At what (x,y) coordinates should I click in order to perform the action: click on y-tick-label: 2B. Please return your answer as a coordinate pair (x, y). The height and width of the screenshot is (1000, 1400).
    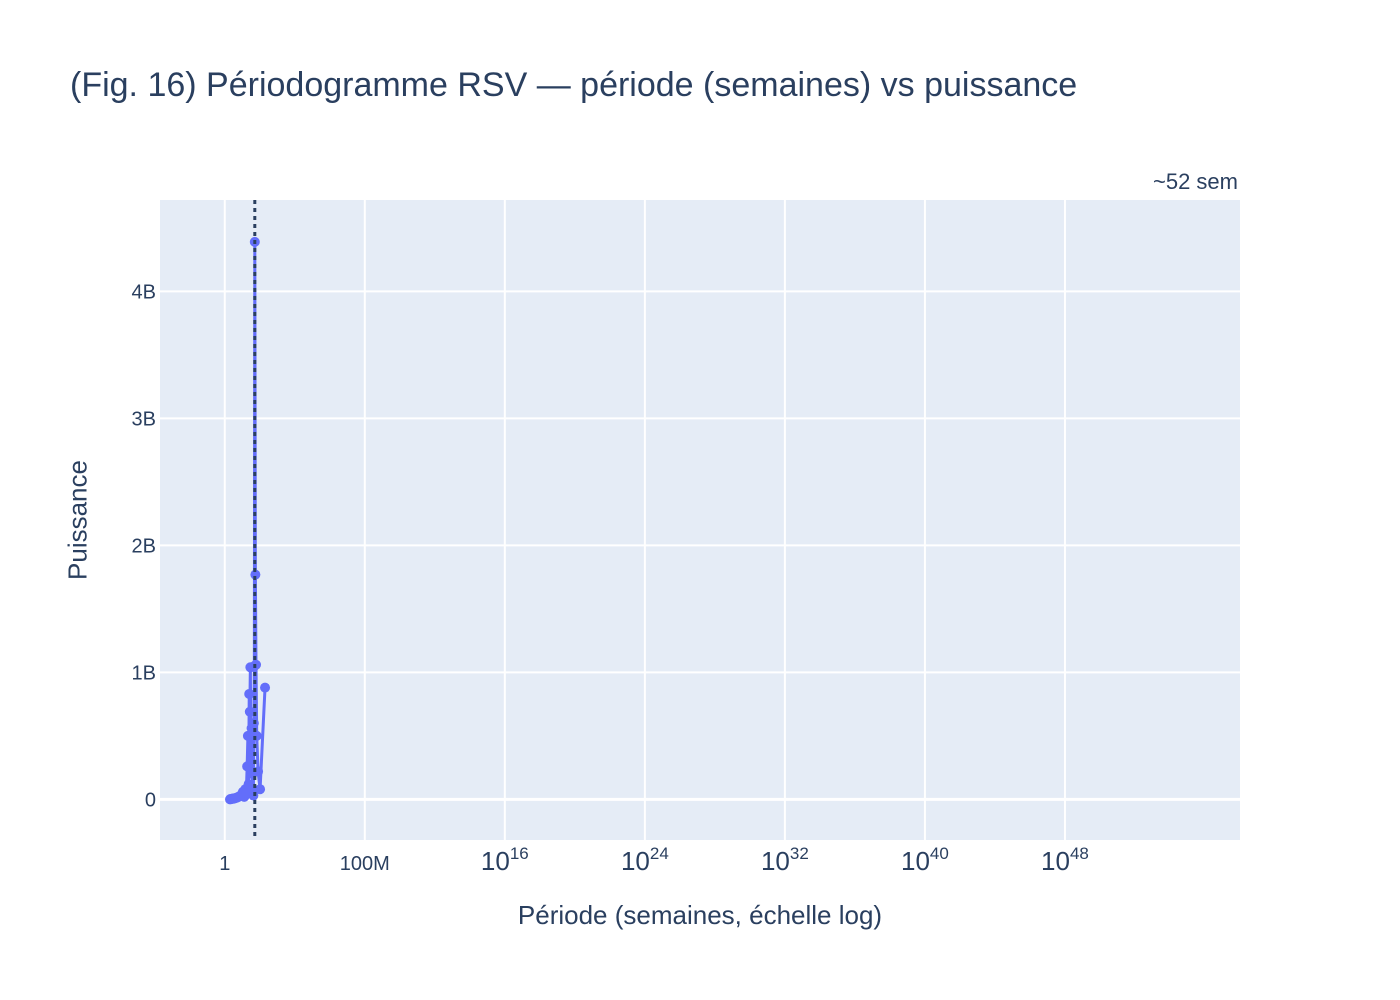
    Looking at the image, I should click on (144, 546).